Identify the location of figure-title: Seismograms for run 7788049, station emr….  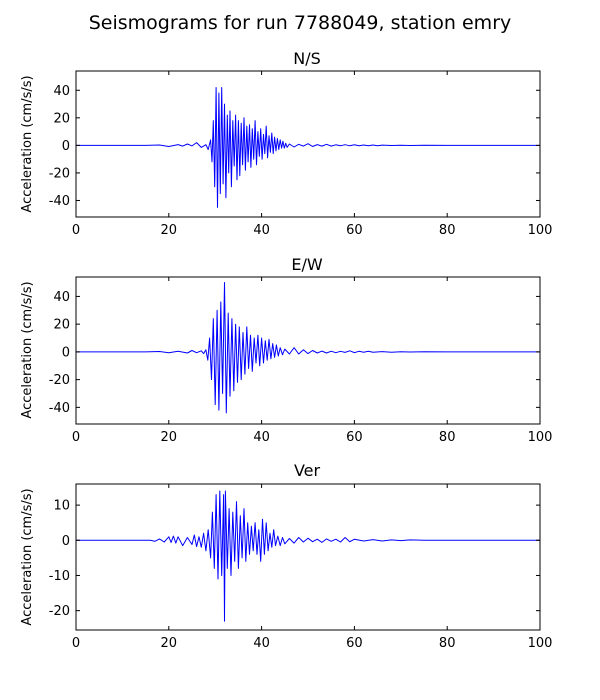
(300, 23).